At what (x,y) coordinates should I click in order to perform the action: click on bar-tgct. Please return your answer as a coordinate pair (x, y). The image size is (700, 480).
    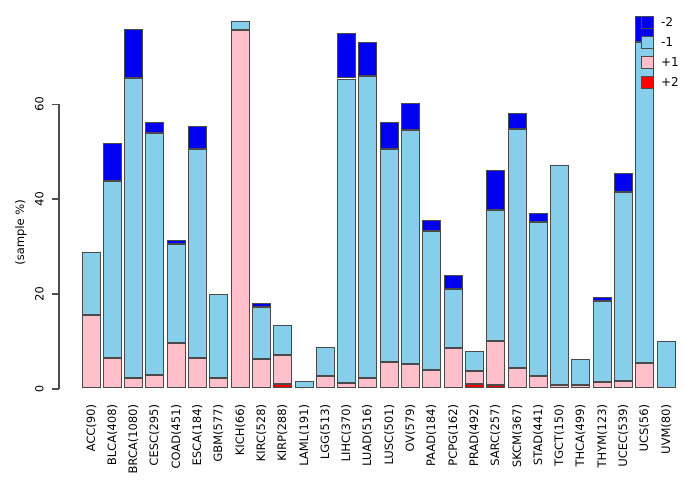
    Looking at the image, I should click on (560, 194).